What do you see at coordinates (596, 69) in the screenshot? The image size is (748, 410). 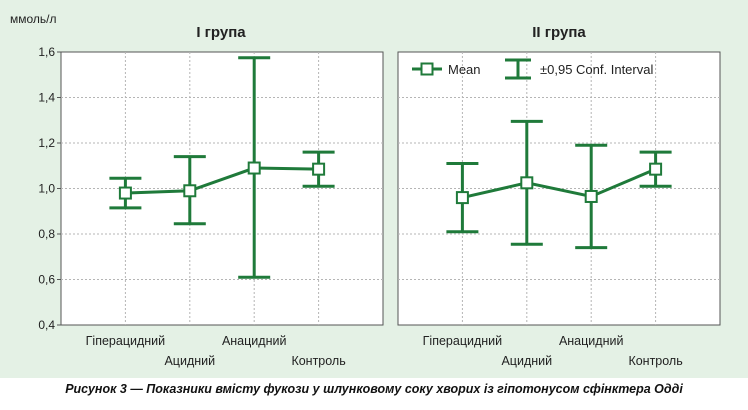 I see `legend-ci-label: ±0,95 Conf. Interval` at bounding box center [596, 69].